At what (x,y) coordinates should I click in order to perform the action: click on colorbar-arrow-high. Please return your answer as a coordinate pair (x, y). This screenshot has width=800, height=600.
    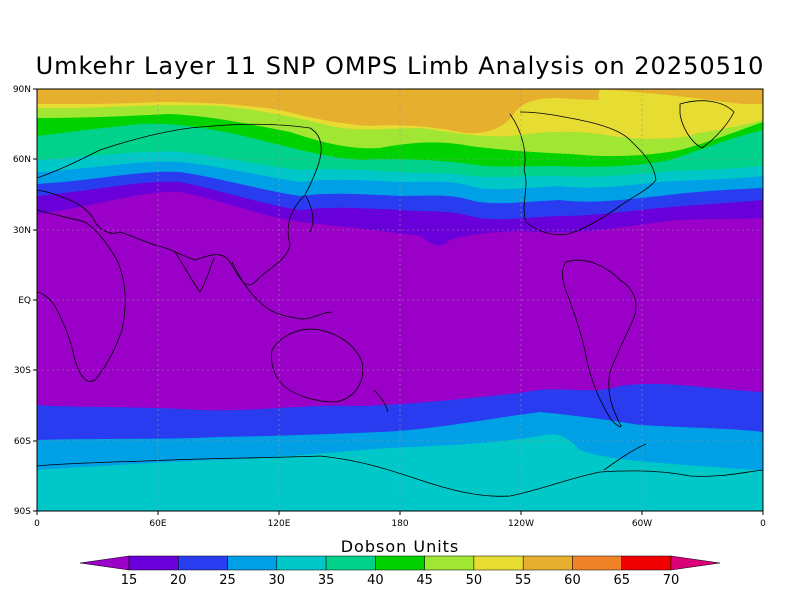
    Looking at the image, I should click on (695, 563).